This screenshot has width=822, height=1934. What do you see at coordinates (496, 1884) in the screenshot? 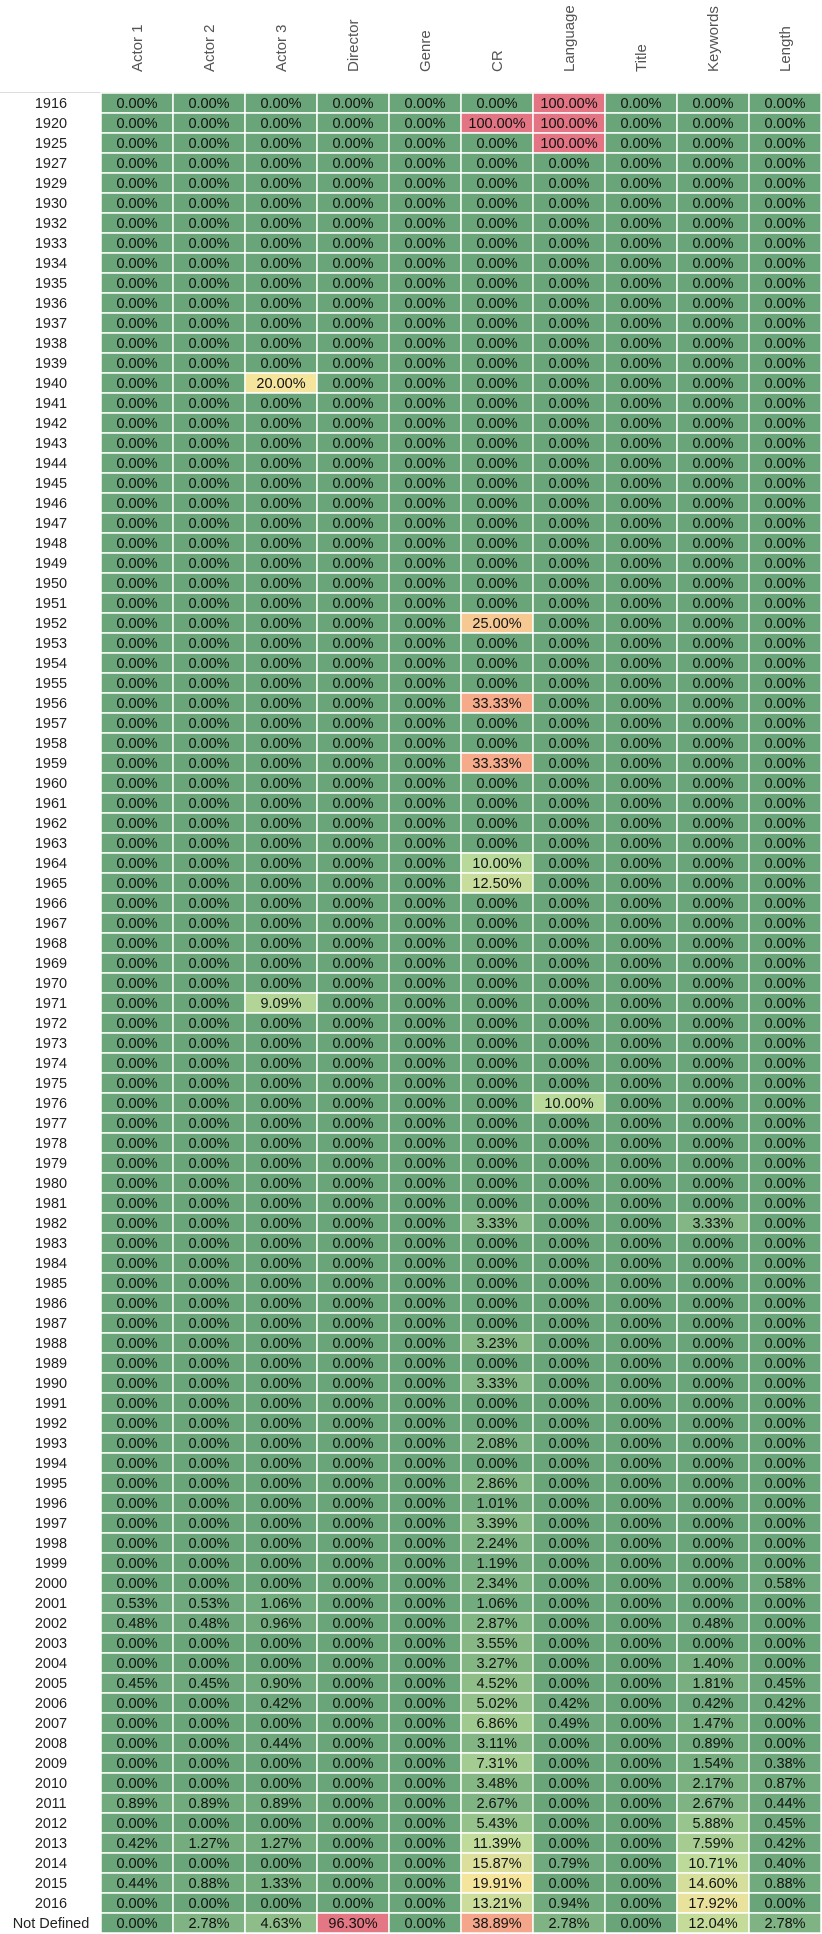
I see `cell-value-label: 19.91%` at bounding box center [496, 1884].